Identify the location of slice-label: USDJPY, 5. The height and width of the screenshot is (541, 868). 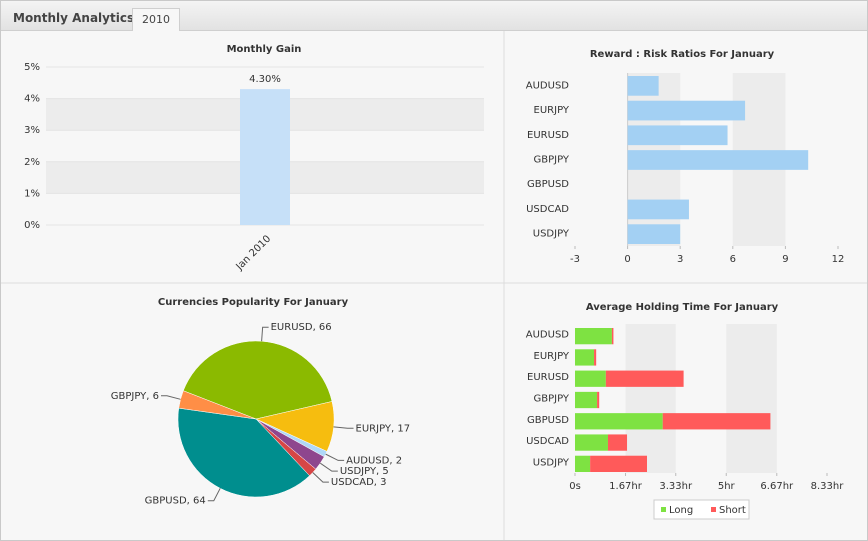
(364, 471).